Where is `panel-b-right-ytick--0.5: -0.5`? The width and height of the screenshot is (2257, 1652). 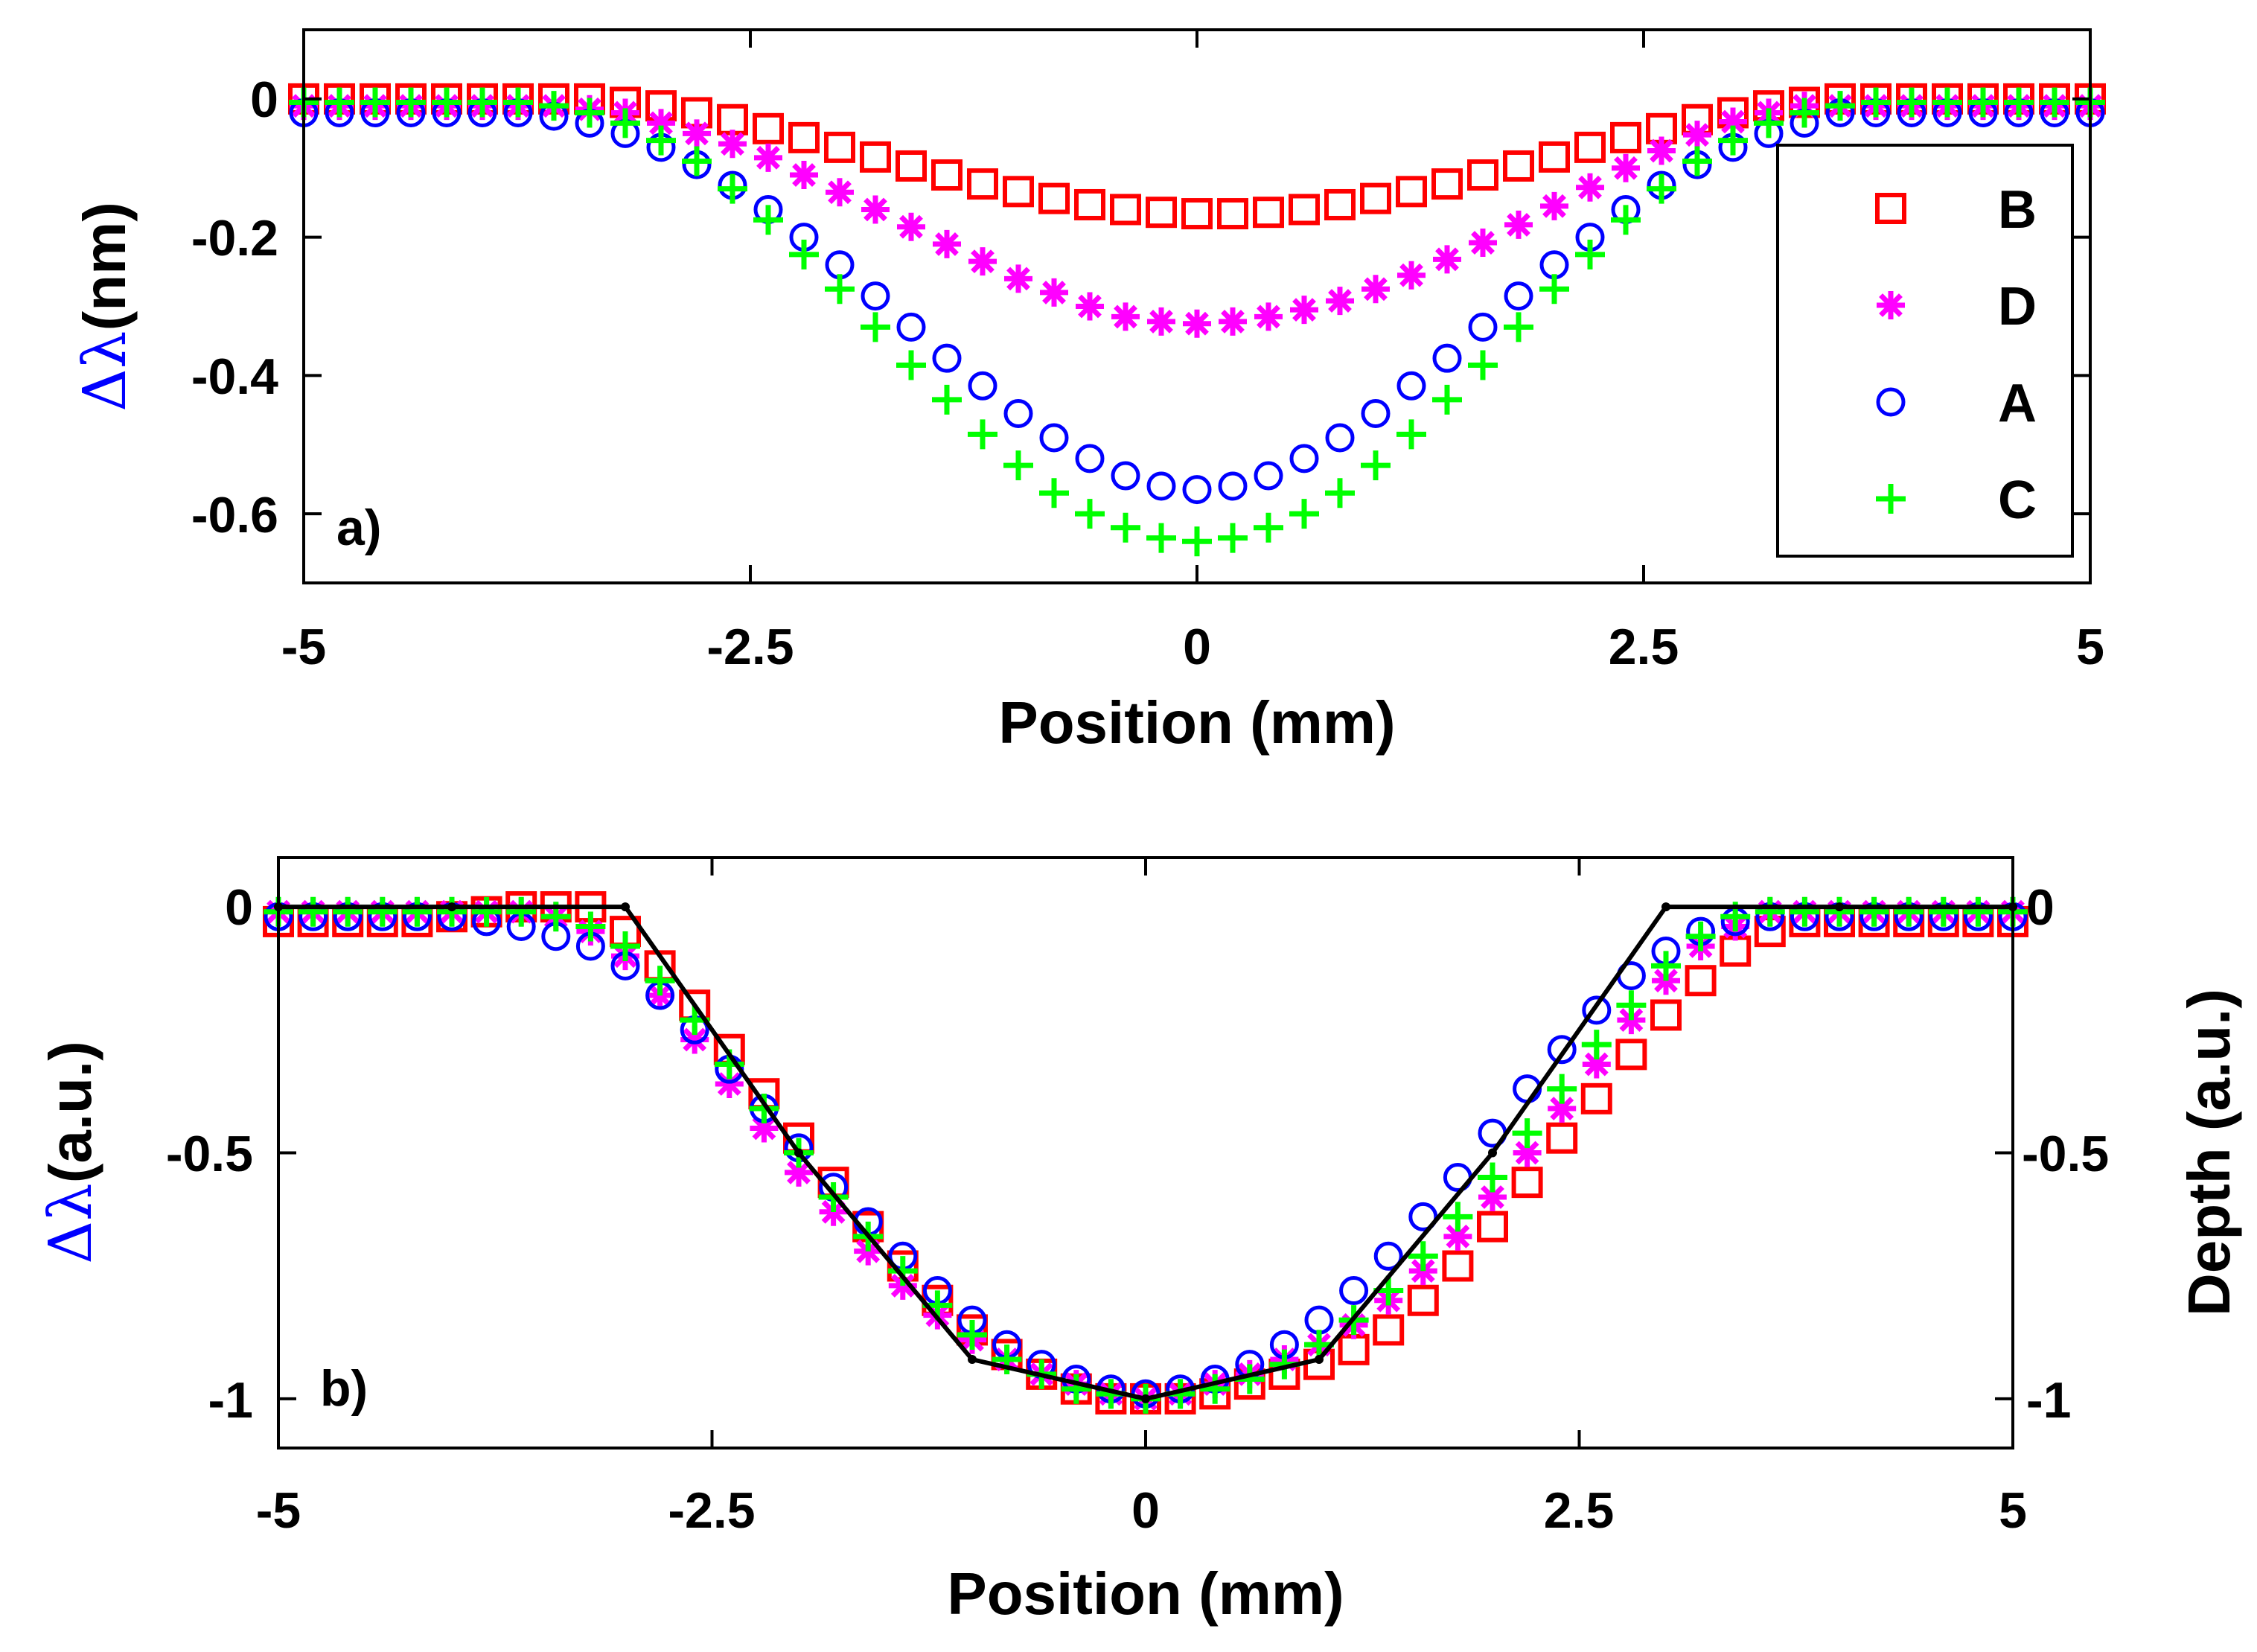 panel-b-right-ytick--0.5: -0.5 is located at coordinates (2065, 1154).